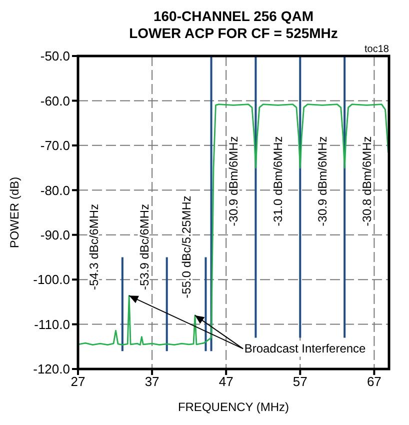  I want to click on y-tick-label: -60.0, so click(55, 100).